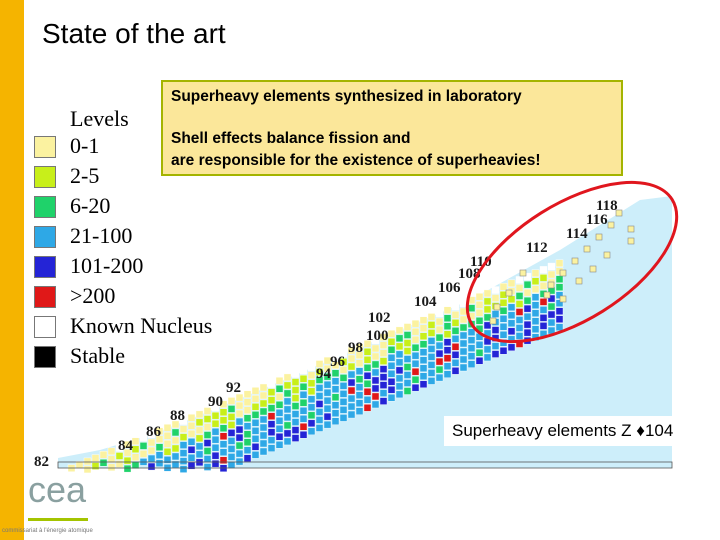  What do you see at coordinates (581, 431) in the screenshot?
I see `superheavy-caption: Superheavy elements Z ♦104` at bounding box center [581, 431].